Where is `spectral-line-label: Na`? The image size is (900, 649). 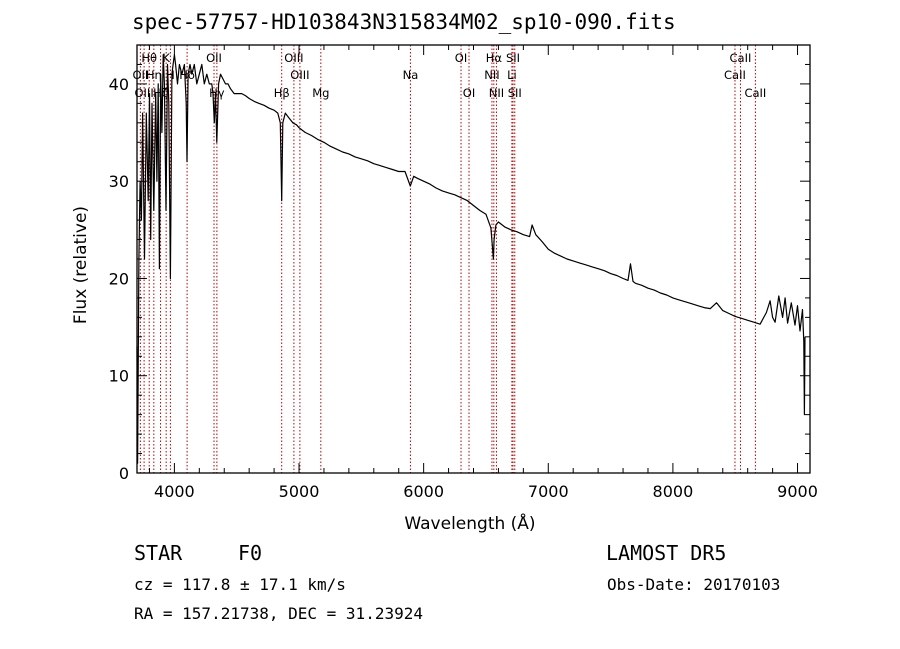
spectral-line-label: Na is located at coordinates (411, 75).